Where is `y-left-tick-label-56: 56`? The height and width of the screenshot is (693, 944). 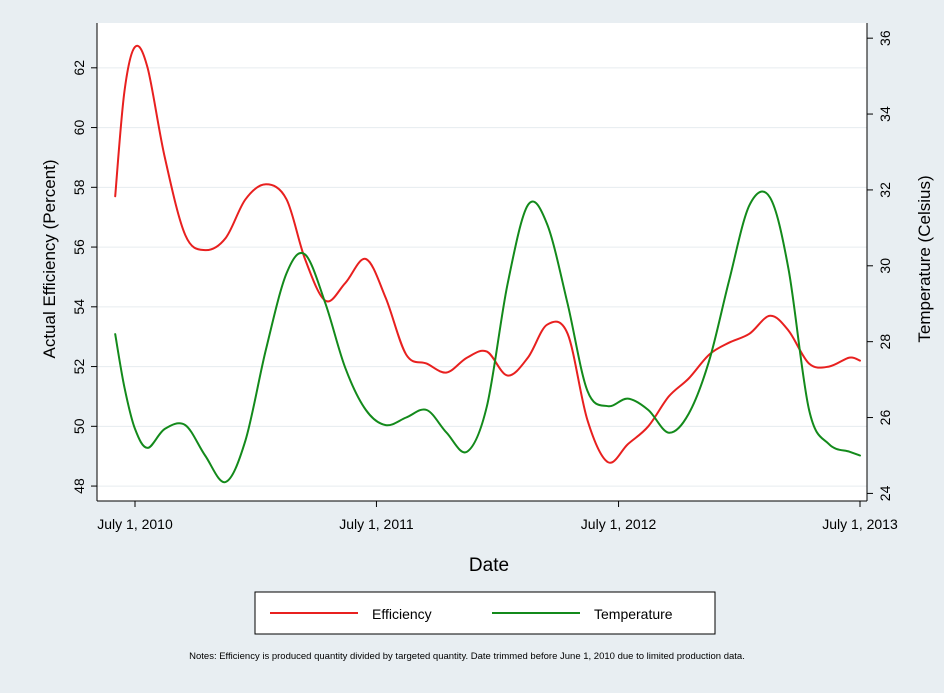 y-left-tick-label-56: 56 is located at coordinates (79, 247).